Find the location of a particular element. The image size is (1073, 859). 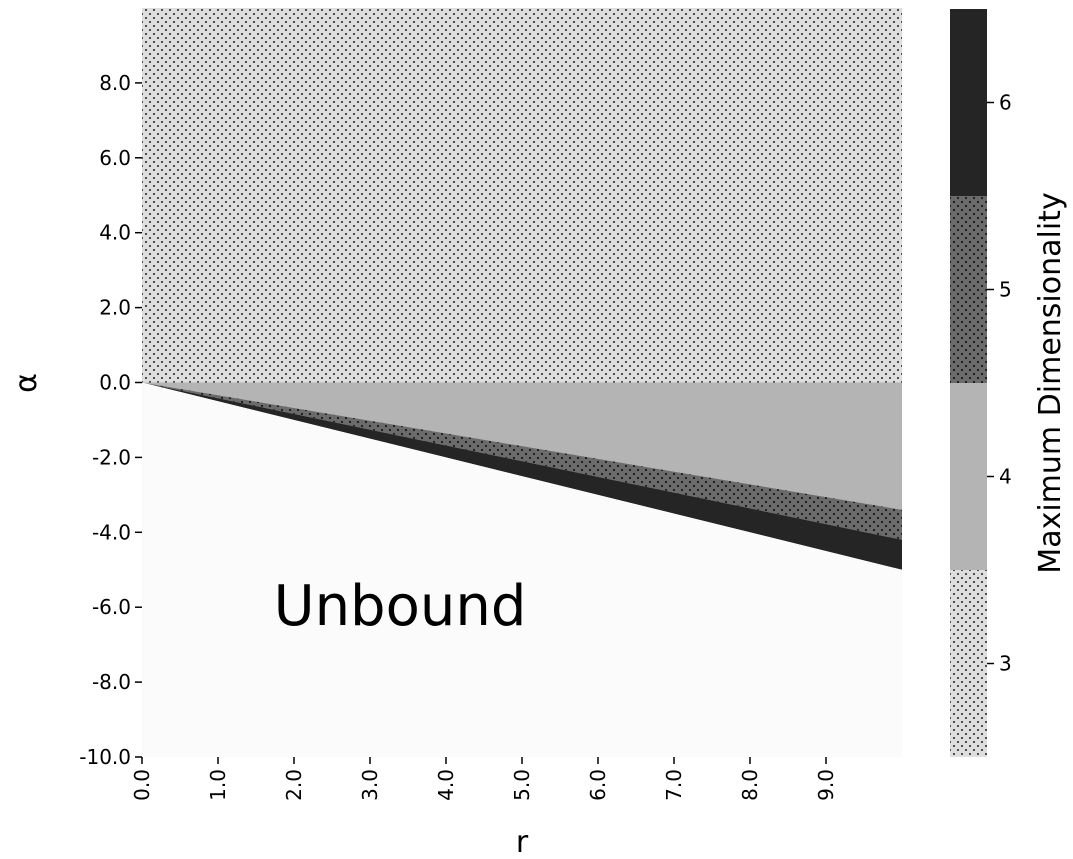

x-tick-label: 1.0 is located at coordinates (218, 785).